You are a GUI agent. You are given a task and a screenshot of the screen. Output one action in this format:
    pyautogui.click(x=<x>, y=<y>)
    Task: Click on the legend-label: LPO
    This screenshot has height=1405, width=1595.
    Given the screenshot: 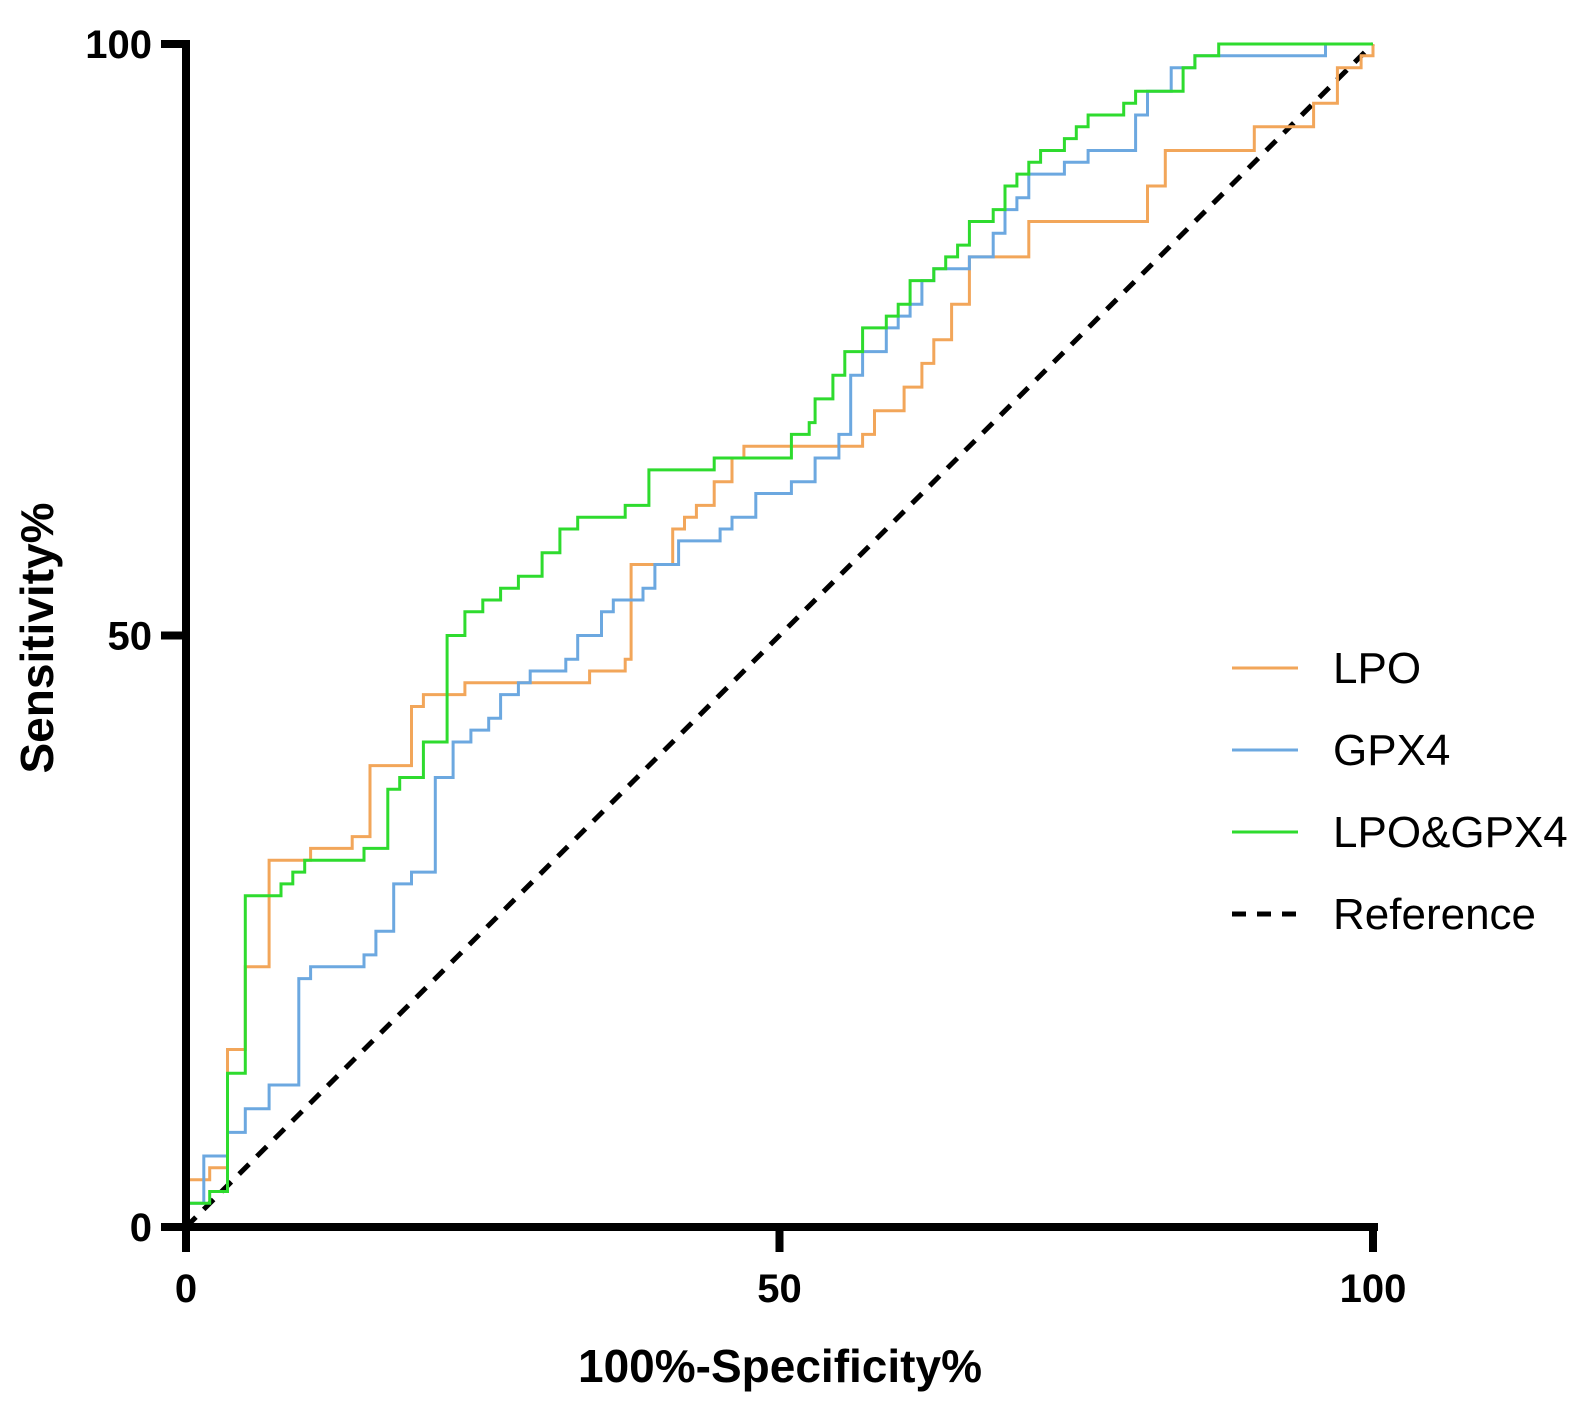 What is the action you would take?
    pyautogui.click(x=1377, y=668)
    